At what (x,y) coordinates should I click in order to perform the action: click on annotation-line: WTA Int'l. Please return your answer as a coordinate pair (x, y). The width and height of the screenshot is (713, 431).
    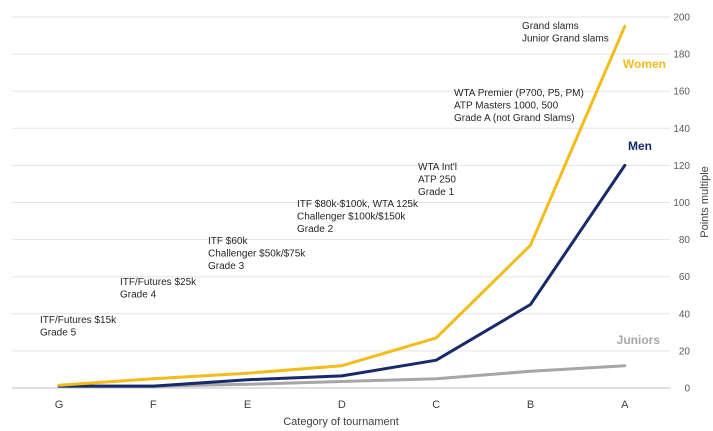
    Looking at the image, I should click on (437, 167).